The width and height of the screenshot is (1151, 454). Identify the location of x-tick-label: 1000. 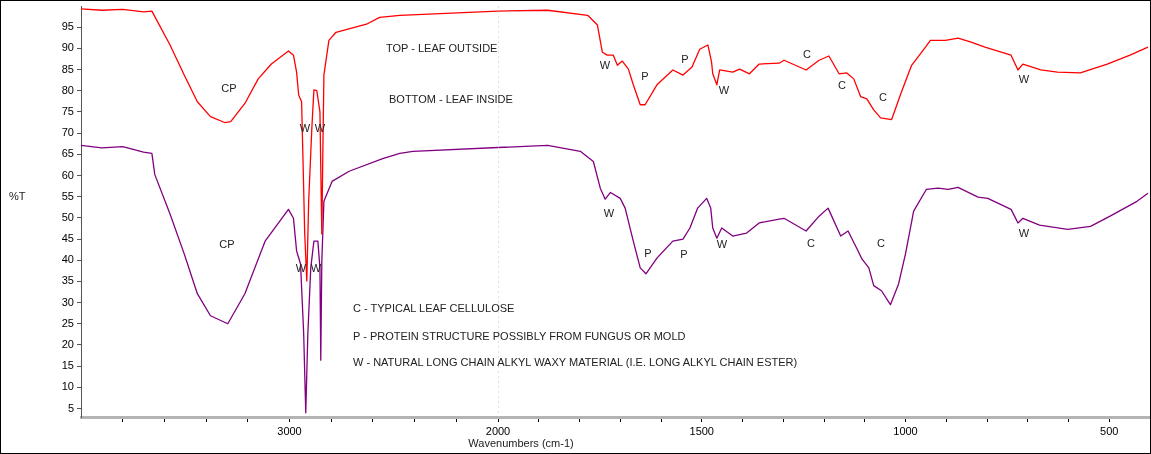
(905, 430).